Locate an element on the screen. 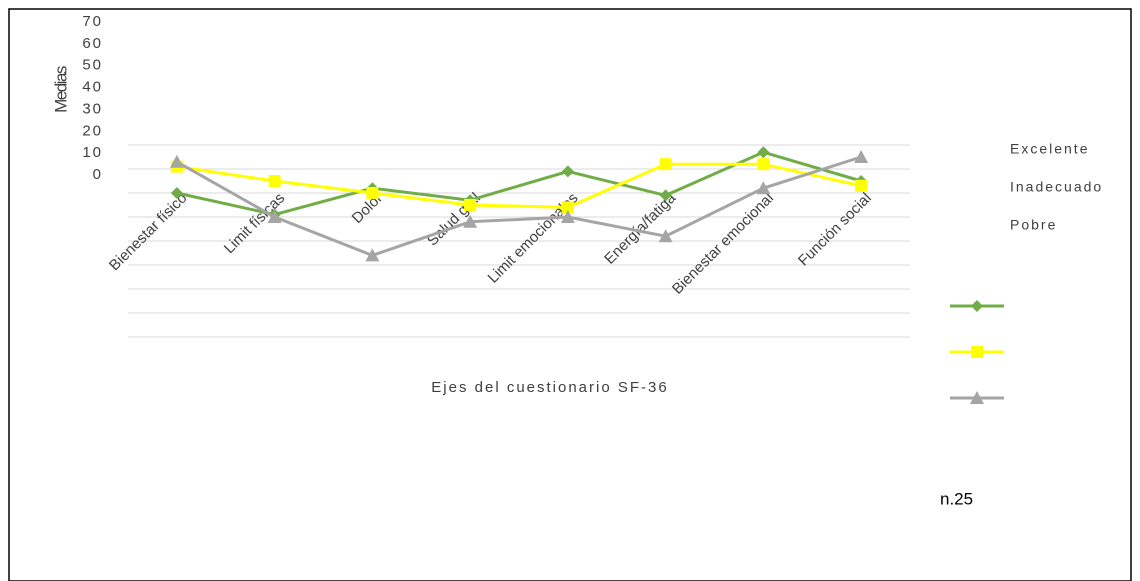 This screenshot has height=581, width=1140. x-tick-label: Función social is located at coordinates (835, 230).